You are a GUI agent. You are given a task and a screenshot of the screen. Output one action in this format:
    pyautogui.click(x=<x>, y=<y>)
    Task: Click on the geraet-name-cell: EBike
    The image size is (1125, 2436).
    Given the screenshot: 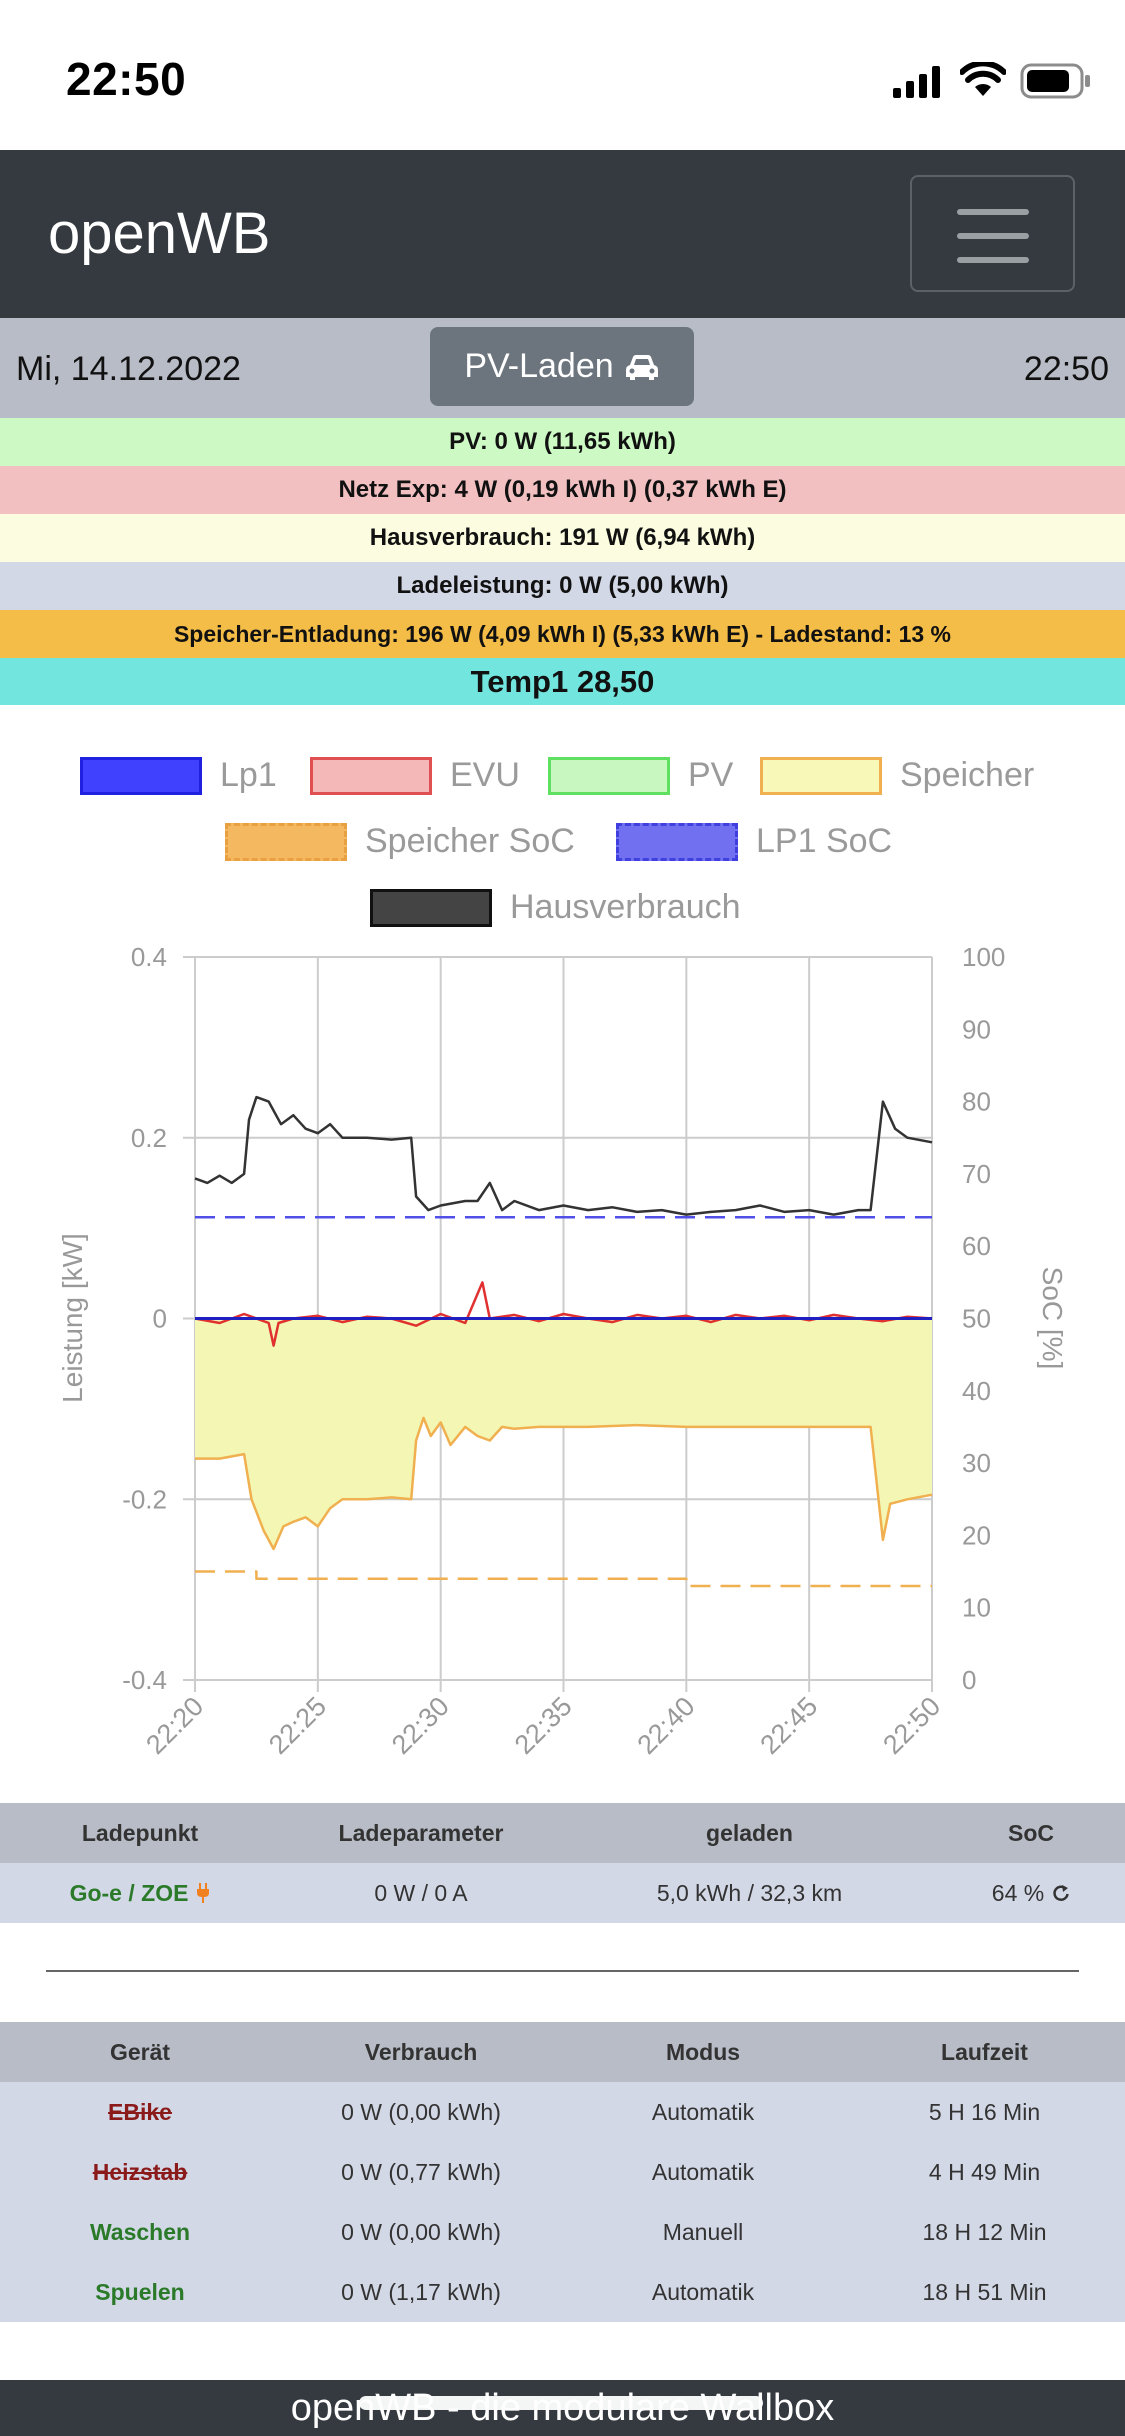 What is the action you would take?
    pyautogui.click(x=140, y=2111)
    